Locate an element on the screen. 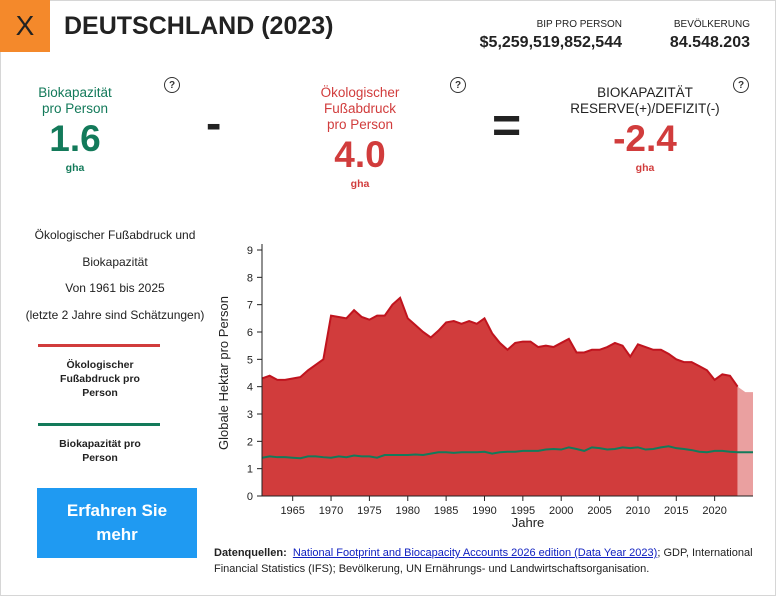 Image resolution: width=776 pixels, height=596 pixels. population-value: 84.548.203 is located at coordinates (709, 42).